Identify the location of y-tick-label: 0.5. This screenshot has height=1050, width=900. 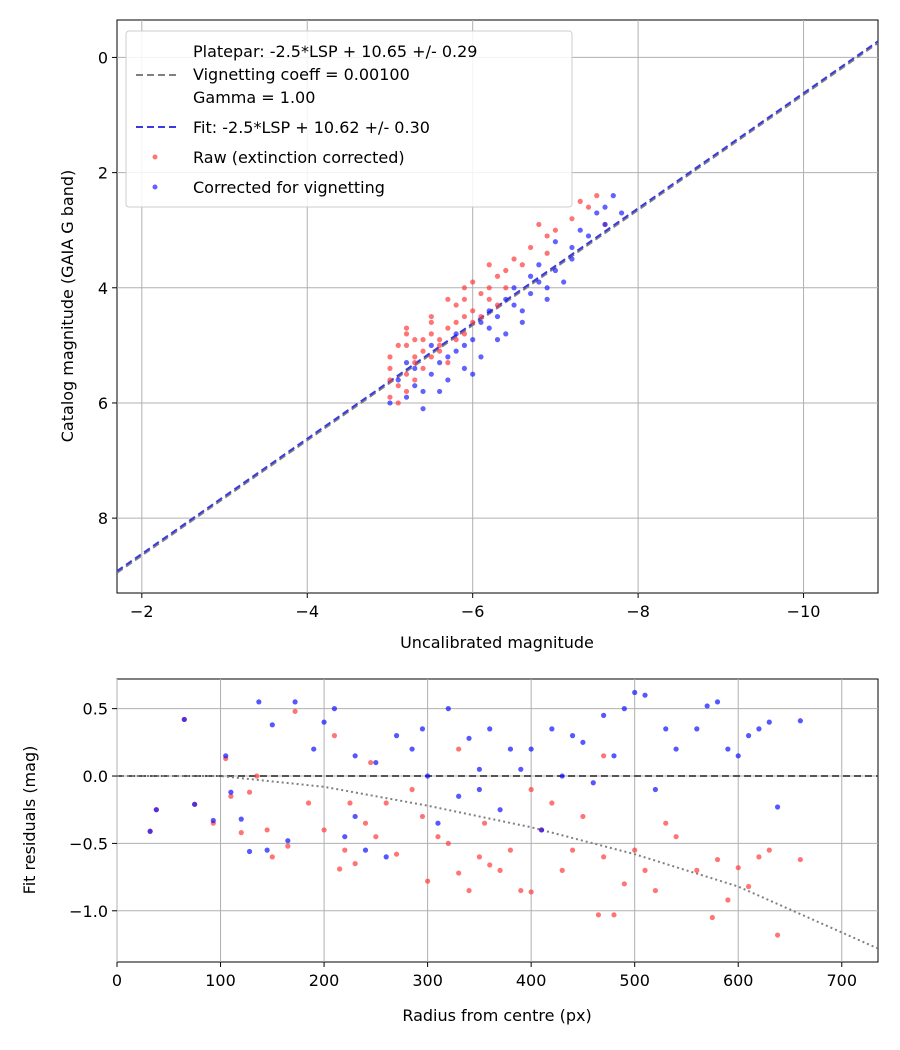
(95, 709).